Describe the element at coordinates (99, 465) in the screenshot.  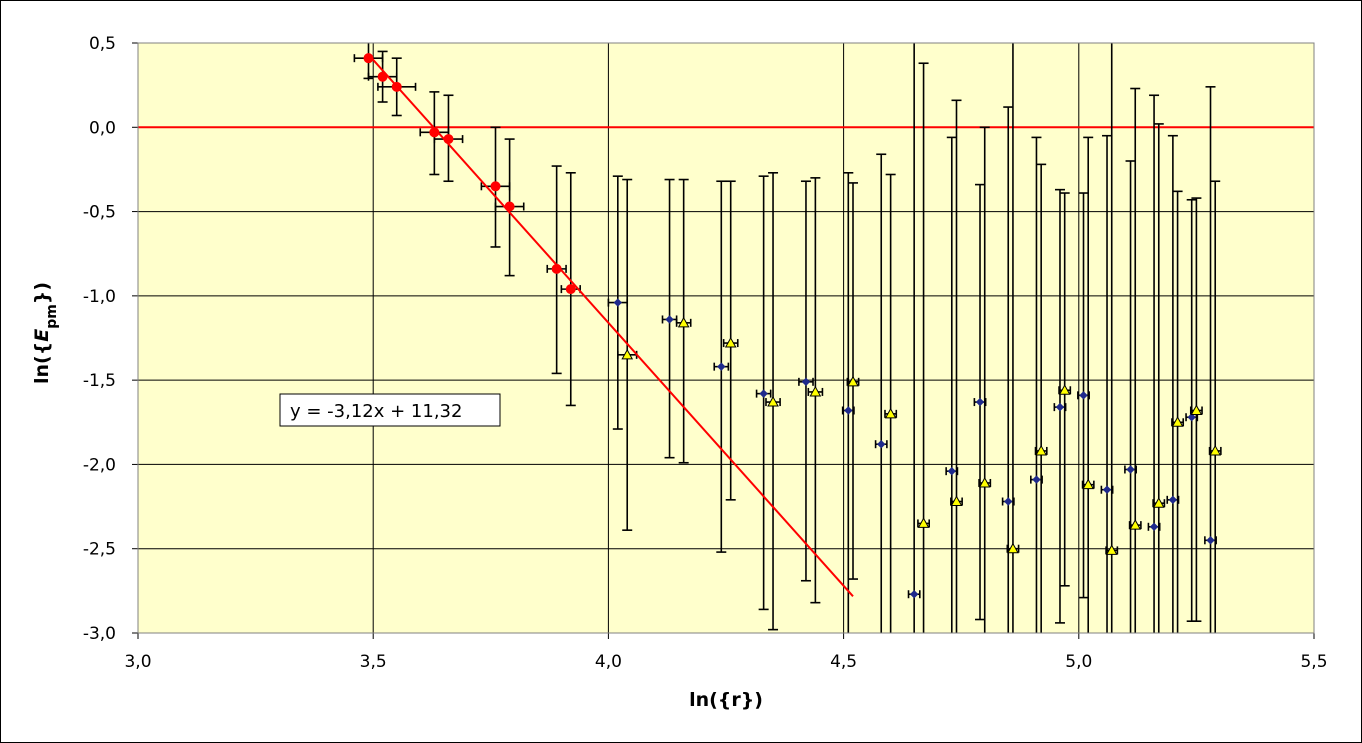
I see `y-tick-label: -2,0` at that location.